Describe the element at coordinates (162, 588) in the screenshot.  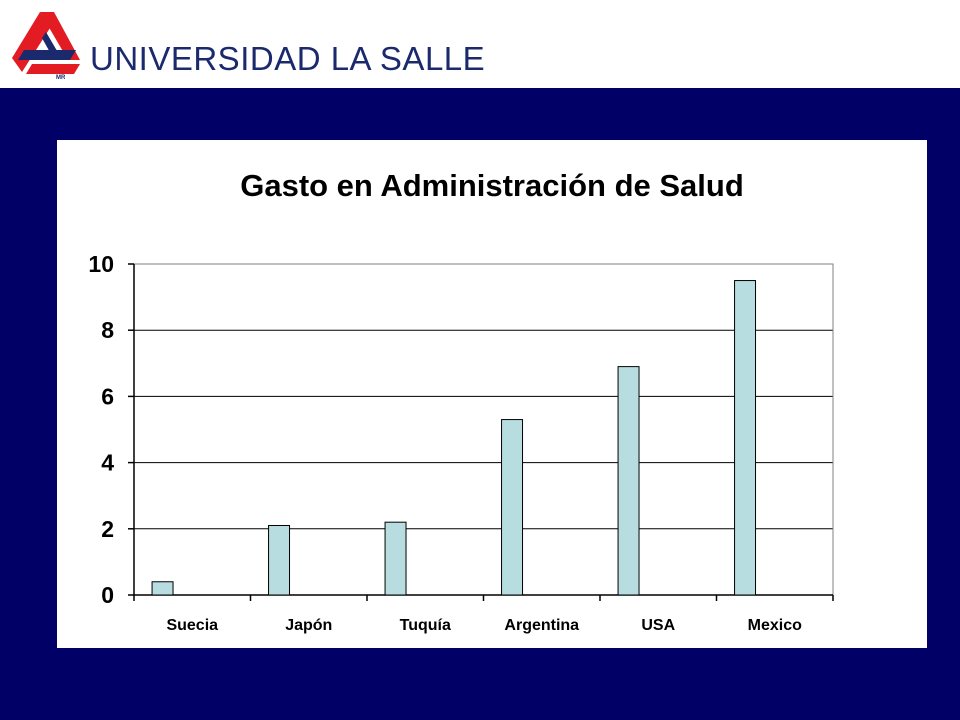
I see `bar-suecia` at that location.